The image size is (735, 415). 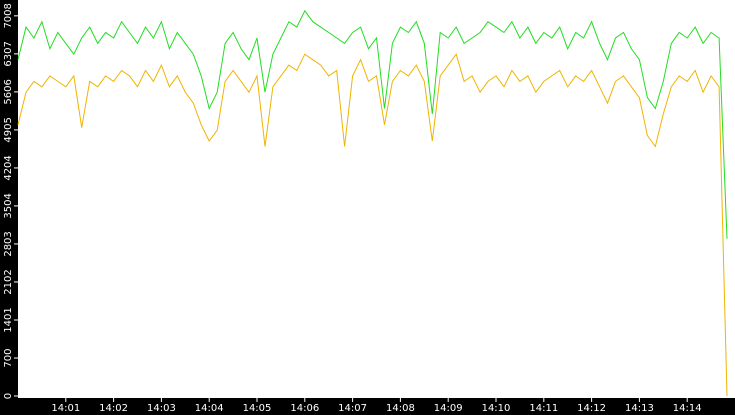 What do you see at coordinates (8, 396) in the screenshot?
I see `y-tick-label: 0` at bounding box center [8, 396].